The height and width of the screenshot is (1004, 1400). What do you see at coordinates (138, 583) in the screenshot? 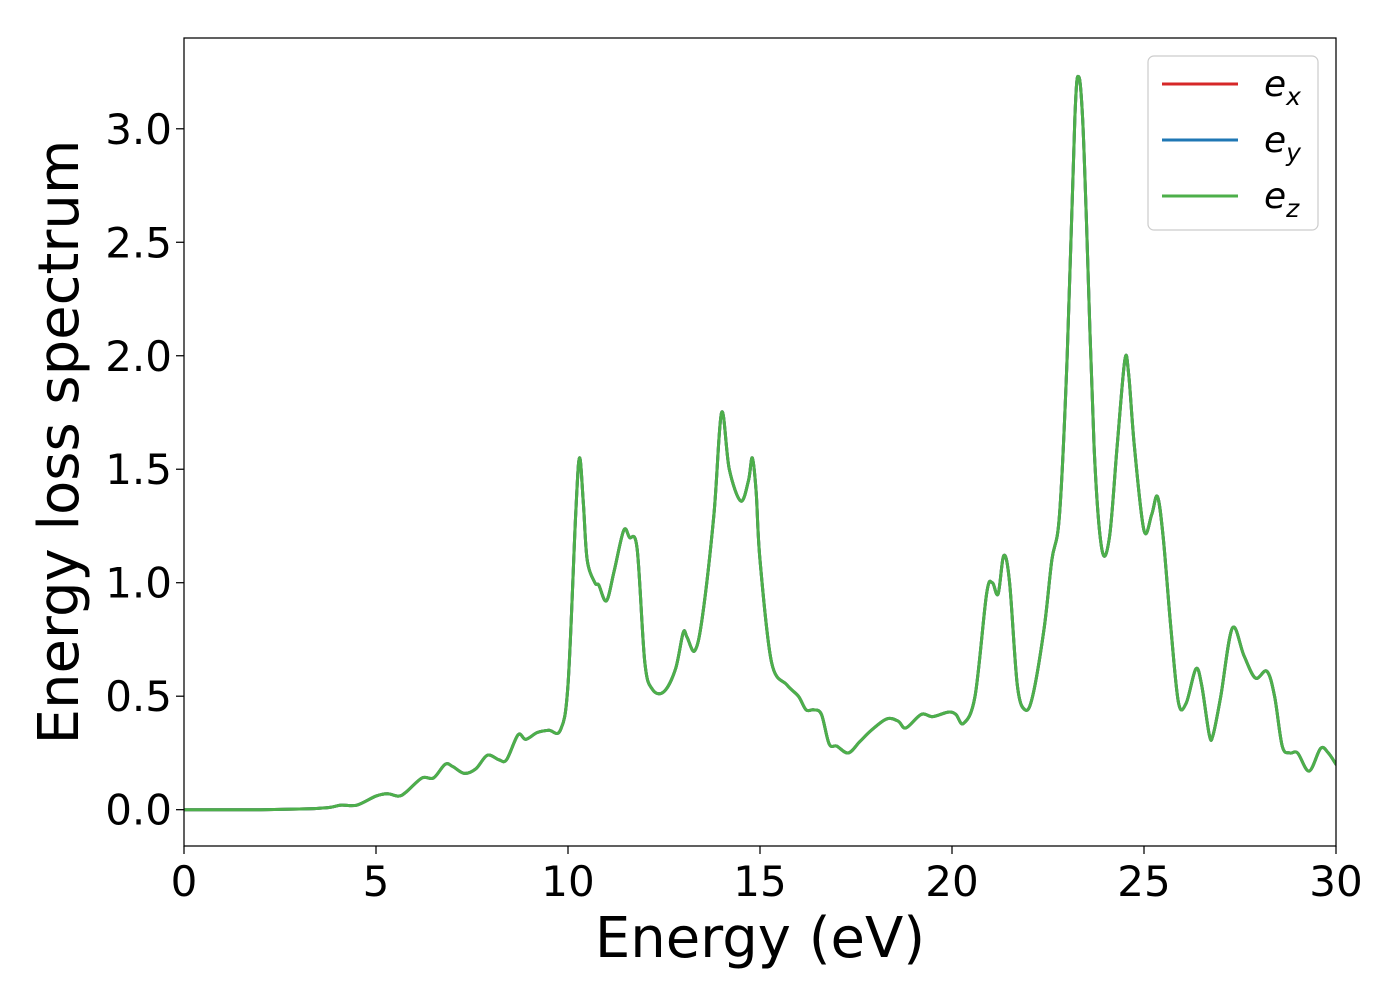
I see `y-tick-label: 1.0` at bounding box center [138, 583].